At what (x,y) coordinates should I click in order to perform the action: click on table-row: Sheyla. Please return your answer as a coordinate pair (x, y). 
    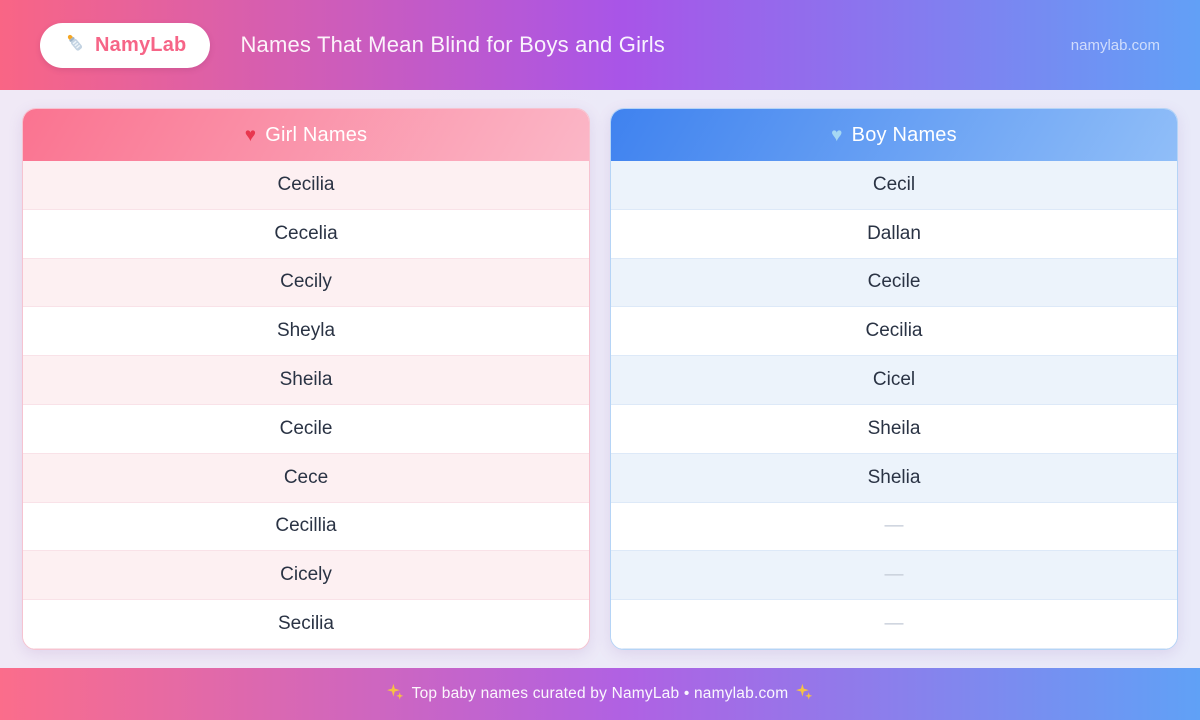
    Looking at the image, I should click on (306, 332).